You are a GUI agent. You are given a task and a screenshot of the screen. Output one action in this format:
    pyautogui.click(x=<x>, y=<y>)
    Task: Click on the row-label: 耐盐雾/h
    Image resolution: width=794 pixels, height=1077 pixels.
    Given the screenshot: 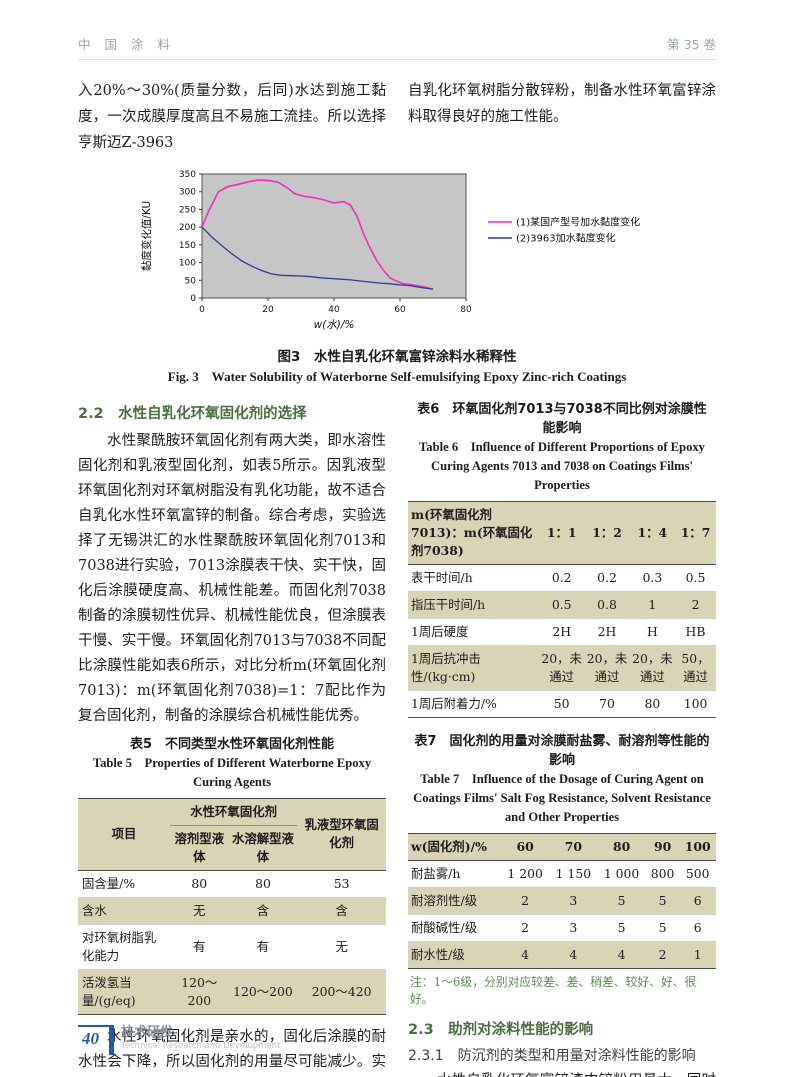 What is the action you would take?
    pyautogui.click(x=436, y=873)
    